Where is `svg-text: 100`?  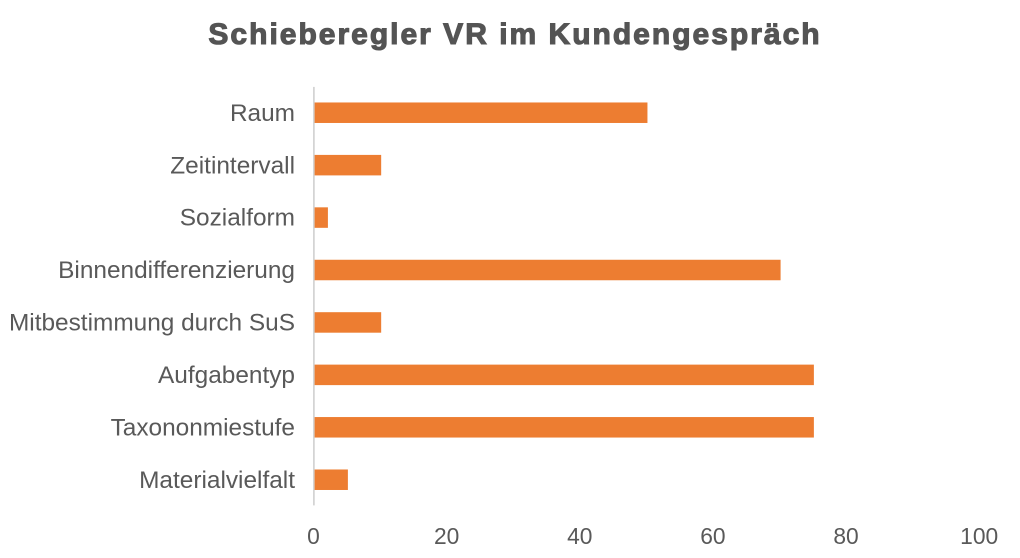
svg-text: 100 is located at coordinates (979, 536).